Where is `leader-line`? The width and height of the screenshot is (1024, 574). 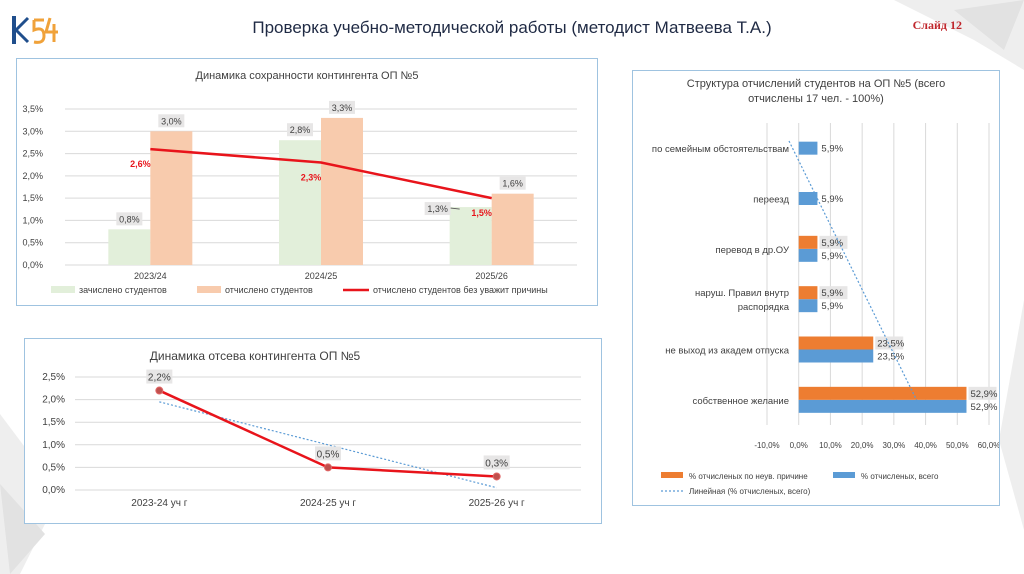 leader-line is located at coordinates (455, 208).